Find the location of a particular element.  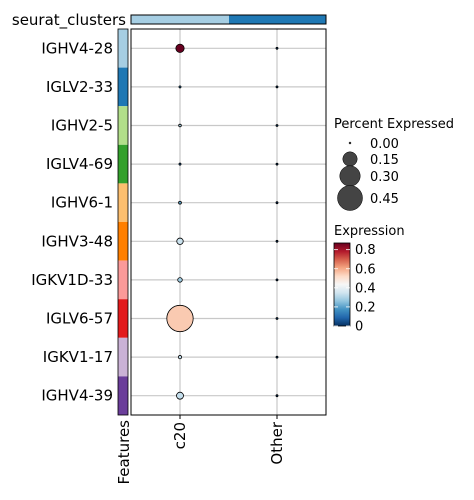

color-legend-label: 0.2 is located at coordinates (365, 307).